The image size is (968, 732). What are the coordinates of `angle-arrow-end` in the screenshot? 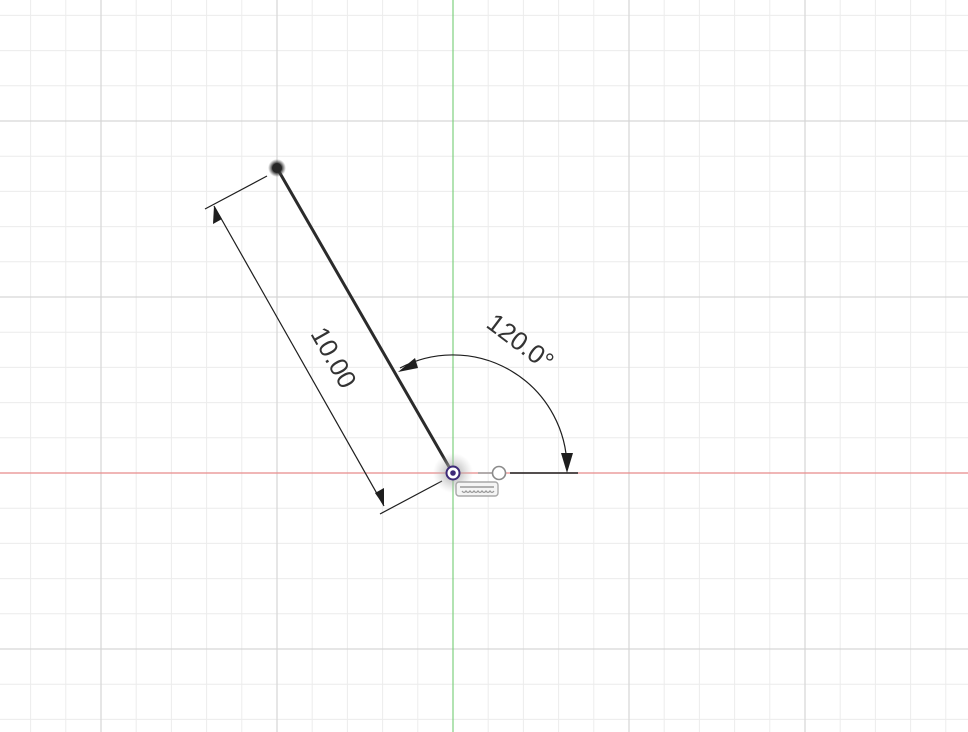 It's located at (567, 463).